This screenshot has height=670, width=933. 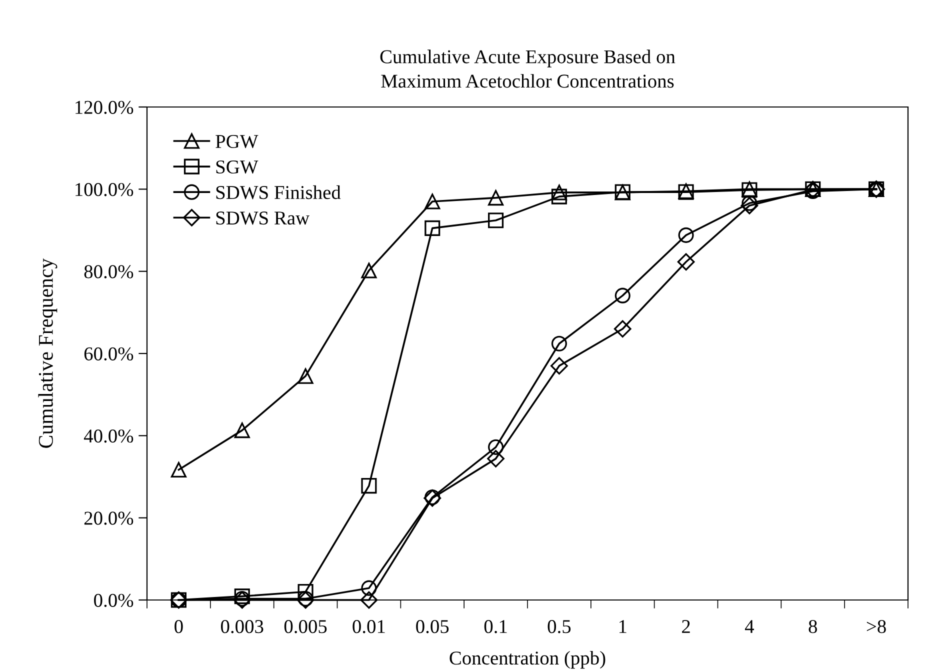 What do you see at coordinates (876, 627) in the screenshot?
I see `x-tick-label: >8` at bounding box center [876, 627].